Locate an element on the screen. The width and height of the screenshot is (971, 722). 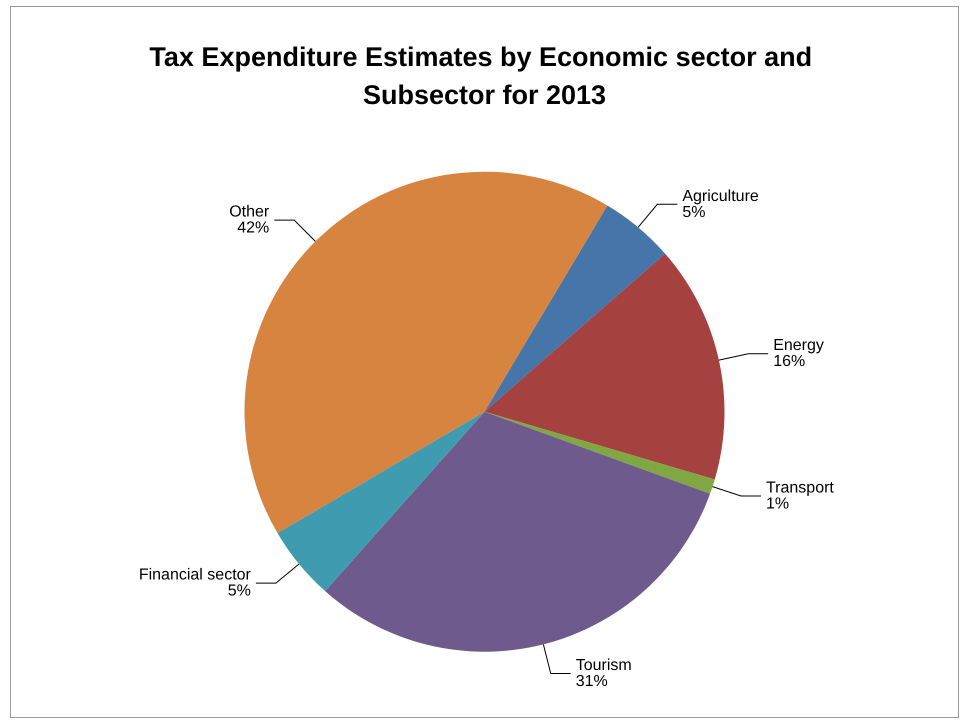
slice-label: Agriculture is located at coordinates (720, 196).